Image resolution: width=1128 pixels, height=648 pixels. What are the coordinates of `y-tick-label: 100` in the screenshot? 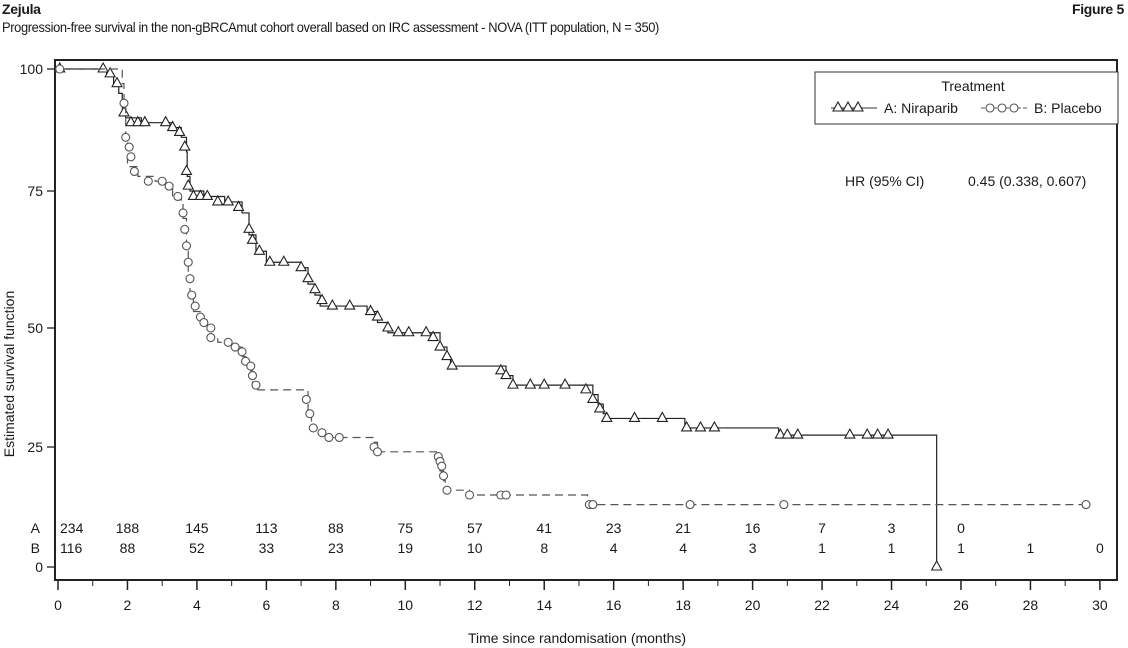 It's located at (32, 69).